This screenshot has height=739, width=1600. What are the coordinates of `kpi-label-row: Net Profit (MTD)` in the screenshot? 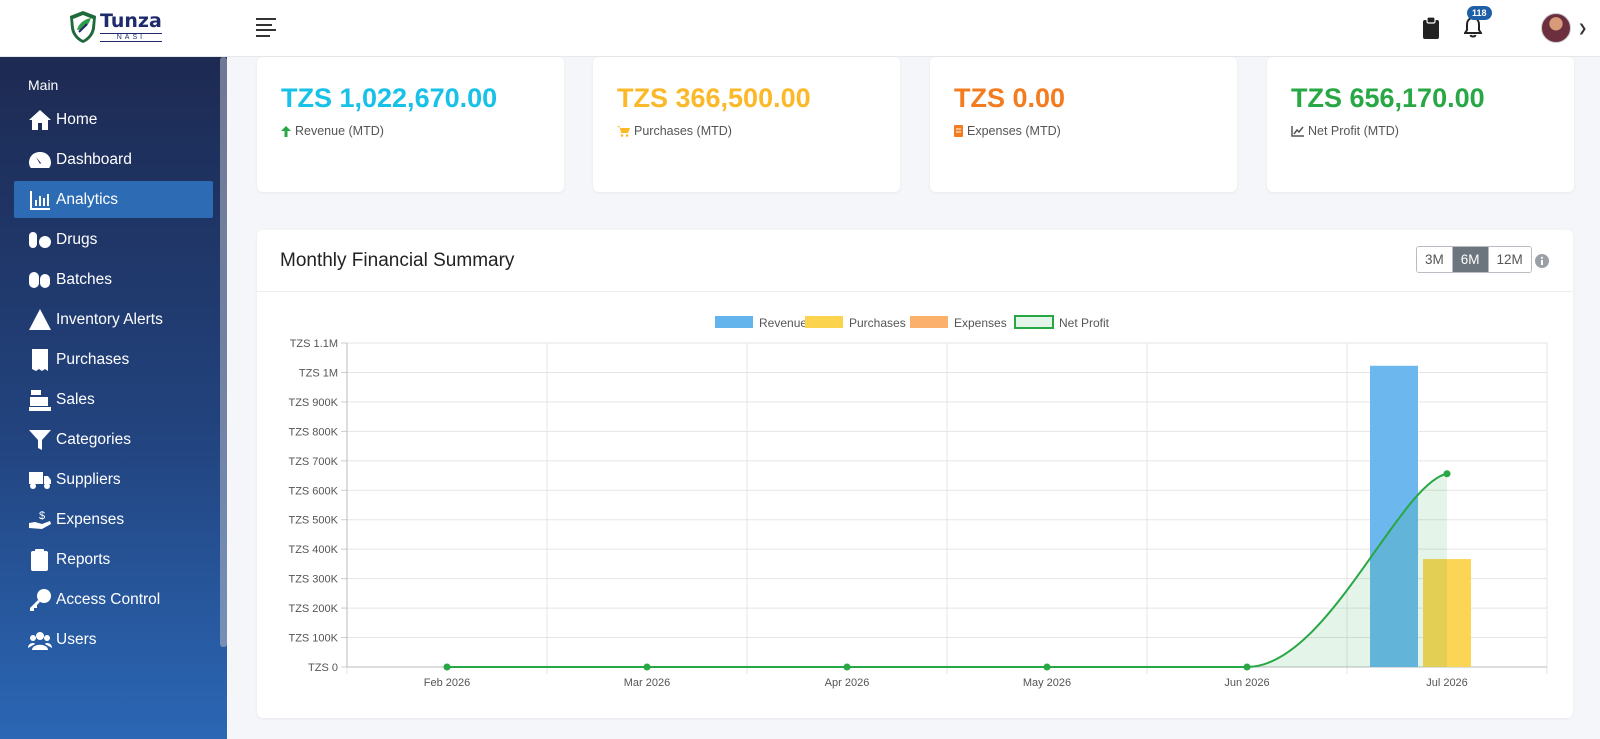 It's located at (1345, 131).